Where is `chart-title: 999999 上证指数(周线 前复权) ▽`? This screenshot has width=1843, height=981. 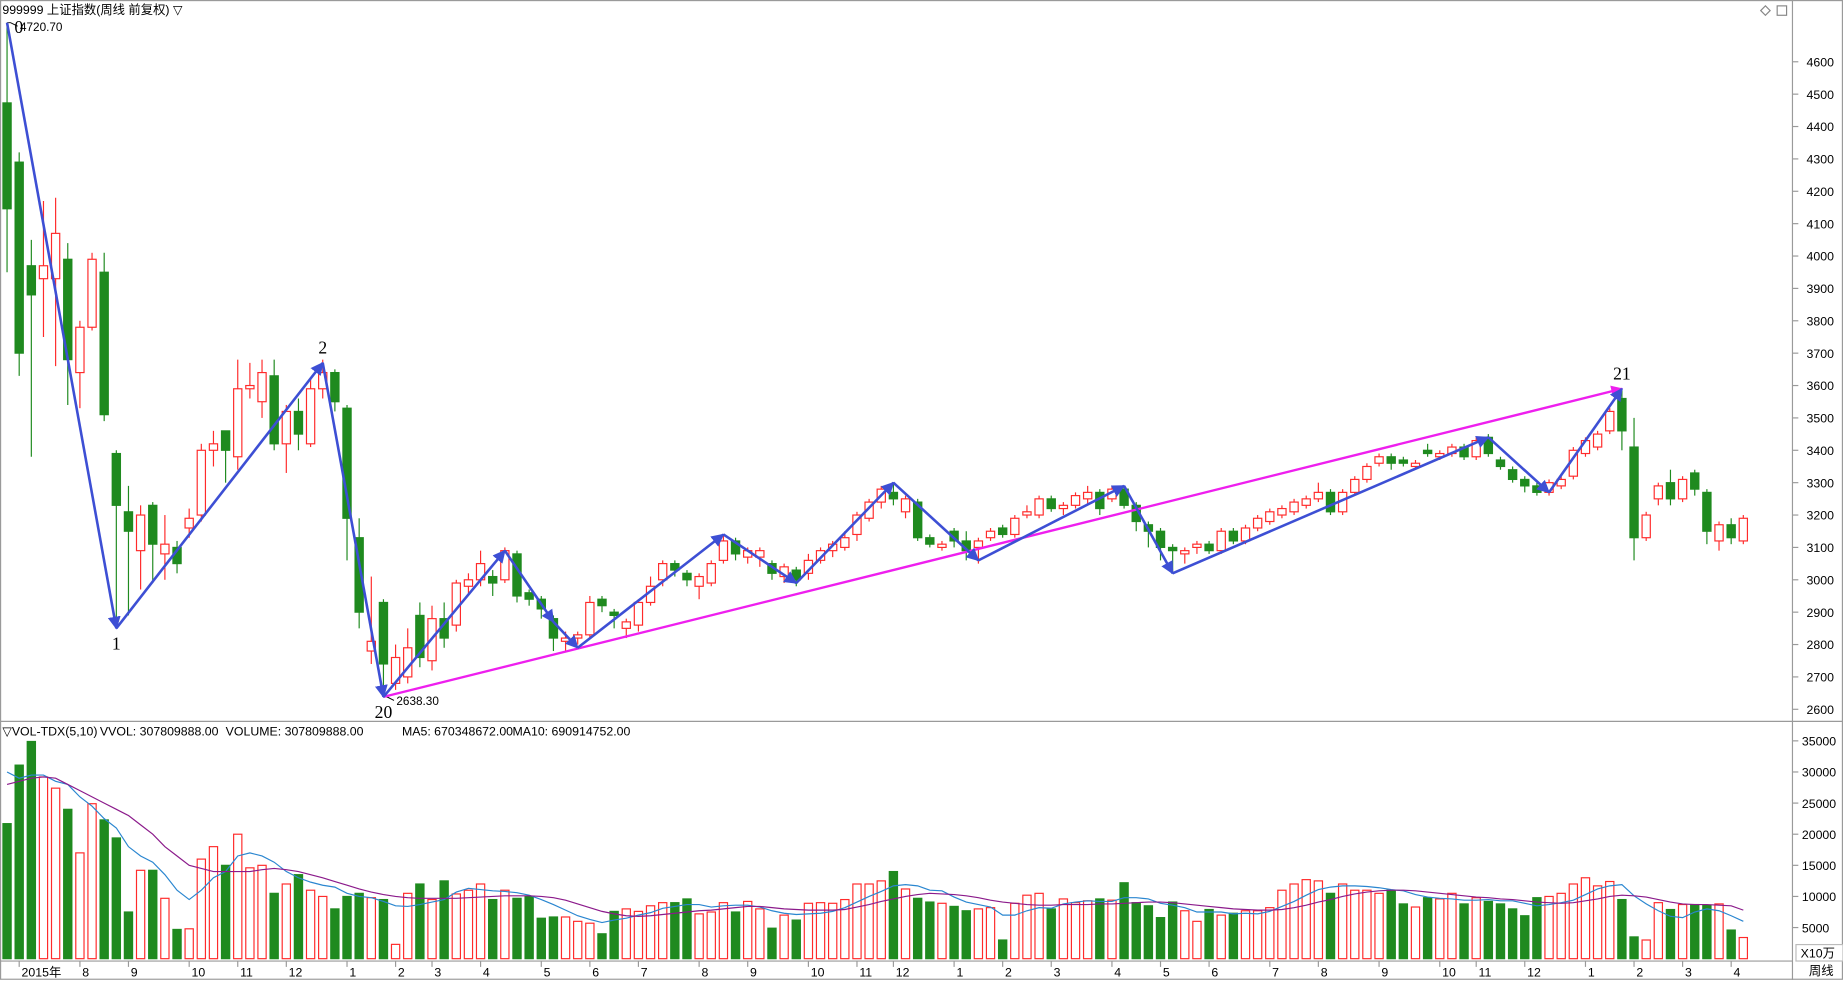 chart-title: 999999 上证指数(周线 前复权) ▽ is located at coordinates (92, 9).